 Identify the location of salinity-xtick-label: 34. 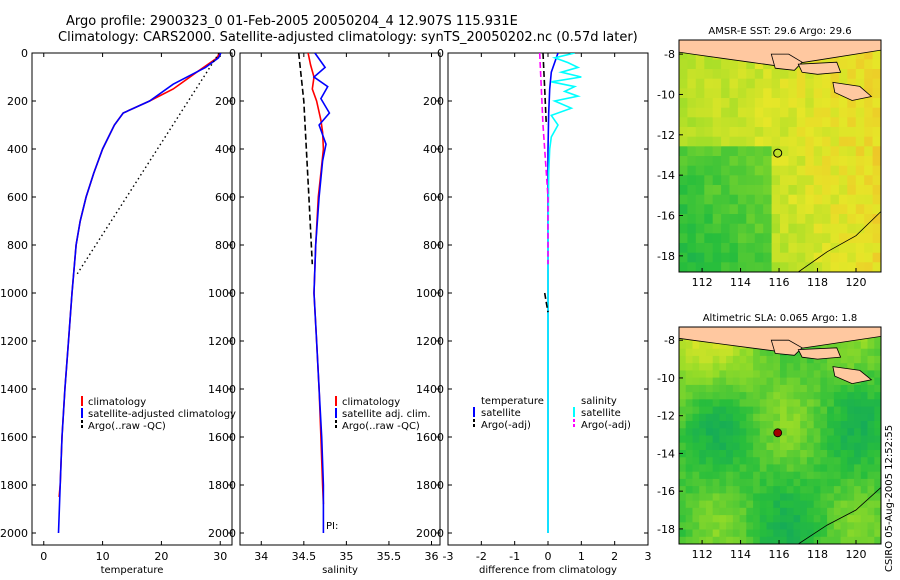
(261, 556).